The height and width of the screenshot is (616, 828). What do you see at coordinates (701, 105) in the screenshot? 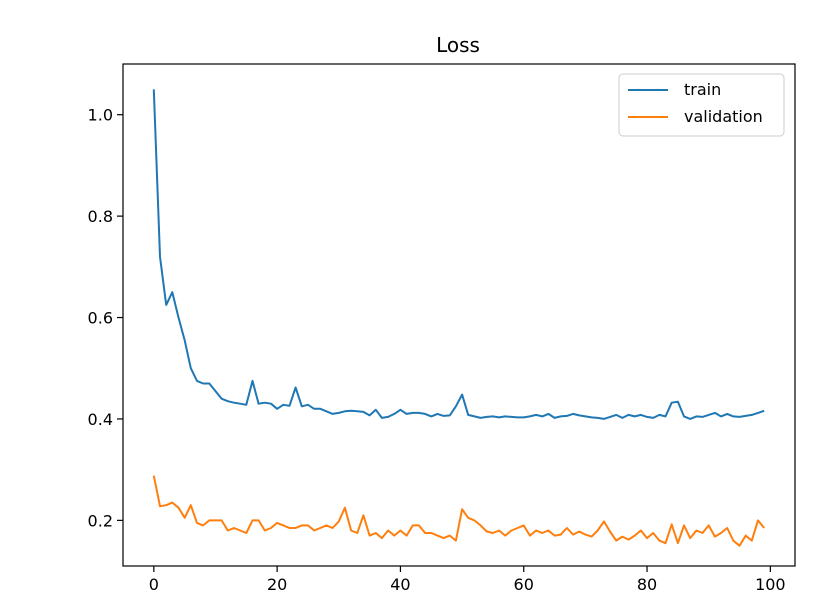
I see `legend: train validation` at bounding box center [701, 105].